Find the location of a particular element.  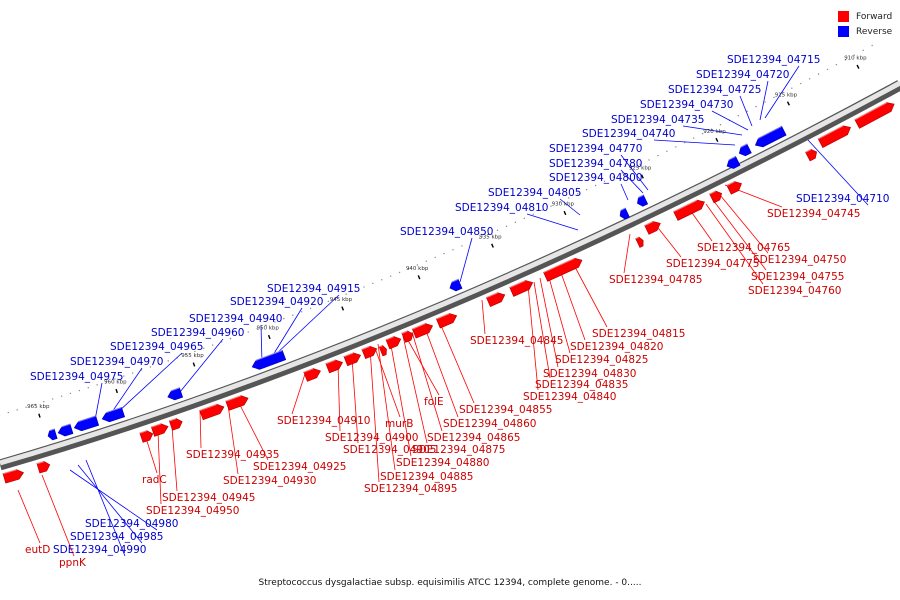

reverse-gene-label: SDE12394_04770 is located at coordinates (595, 149).